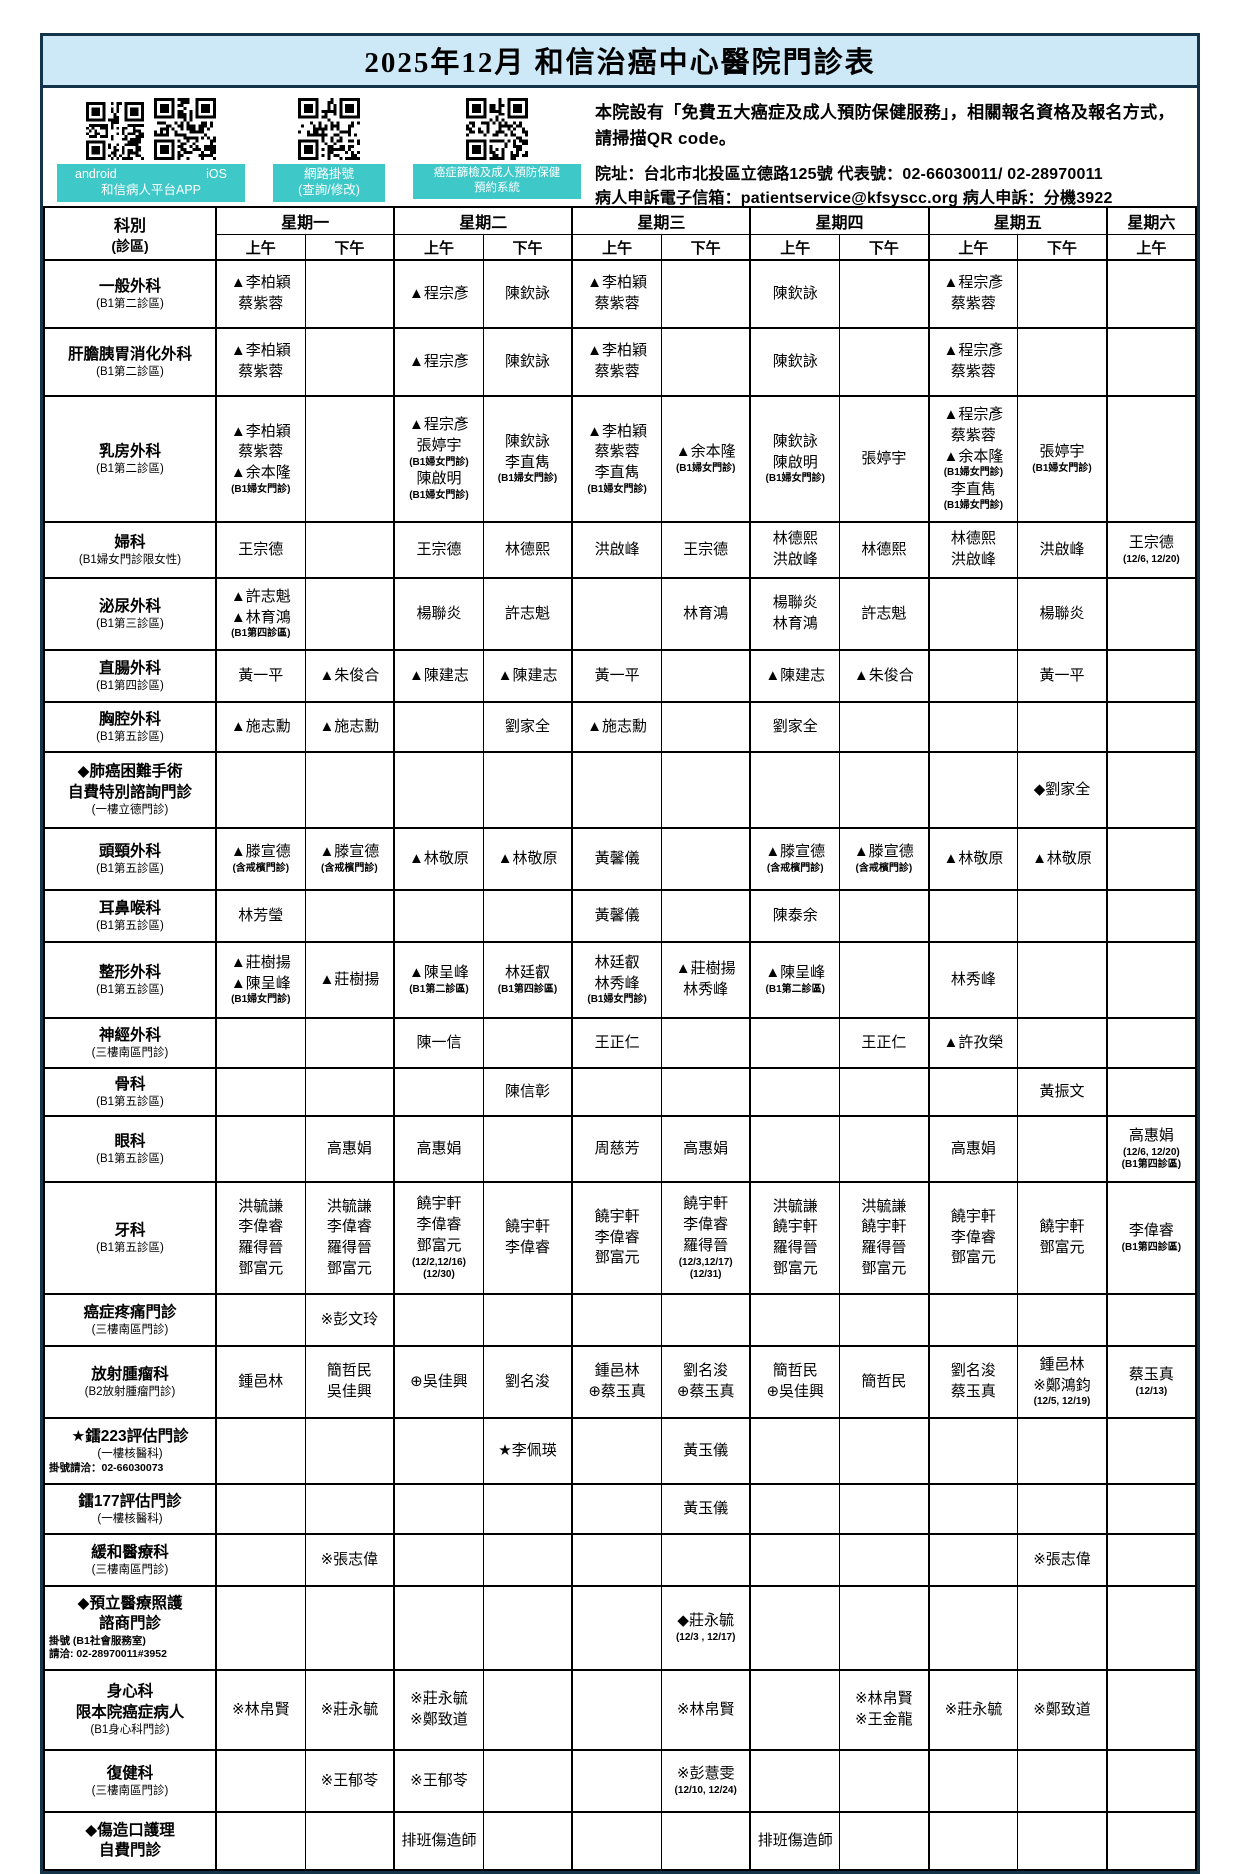 The height and width of the screenshot is (1874, 1240). What do you see at coordinates (795, 603) in the screenshot?
I see `doctor-name: 楊聯炎` at bounding box center [795, 603].